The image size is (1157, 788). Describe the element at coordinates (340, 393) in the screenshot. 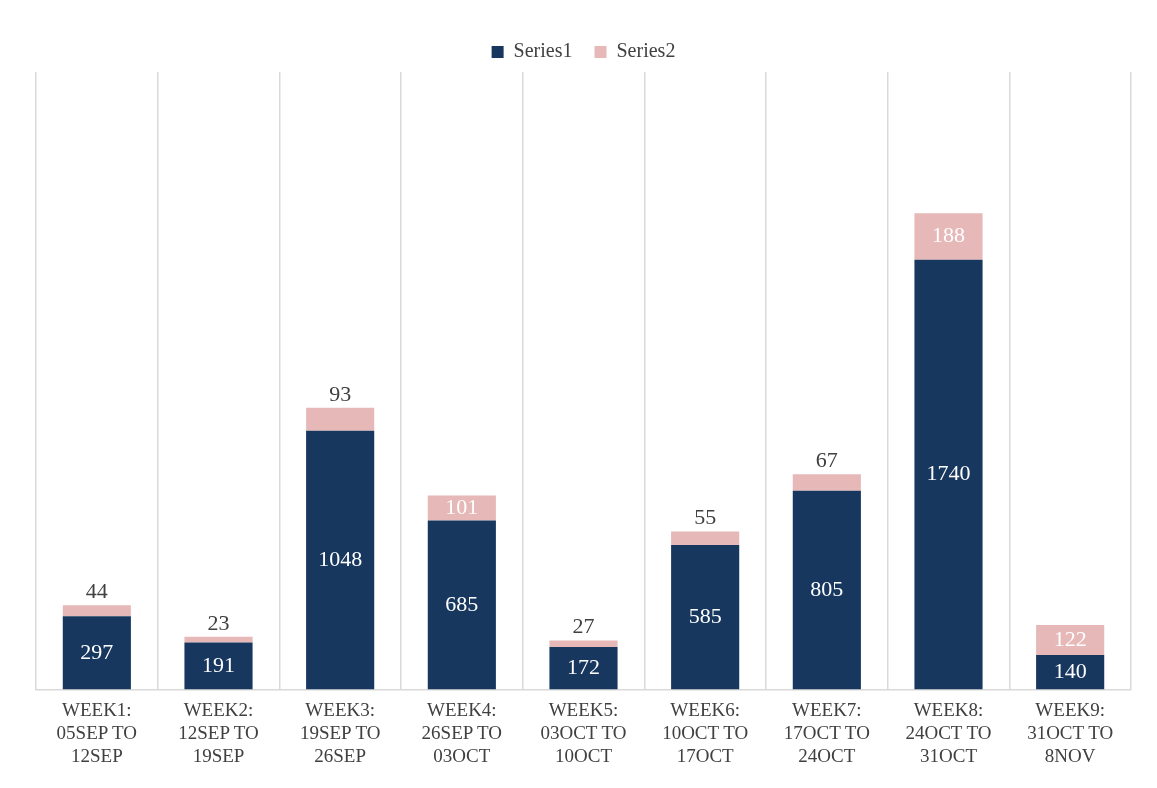

I see `data-label: 93` at that location.